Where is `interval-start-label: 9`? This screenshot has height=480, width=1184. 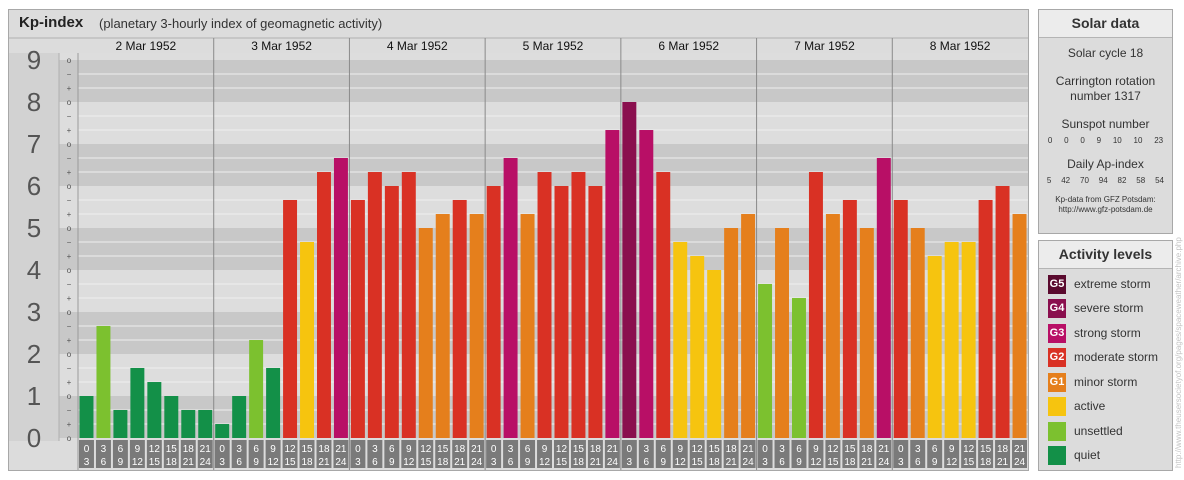
interval-start-label: 9 is located at coordinates (816, 449).